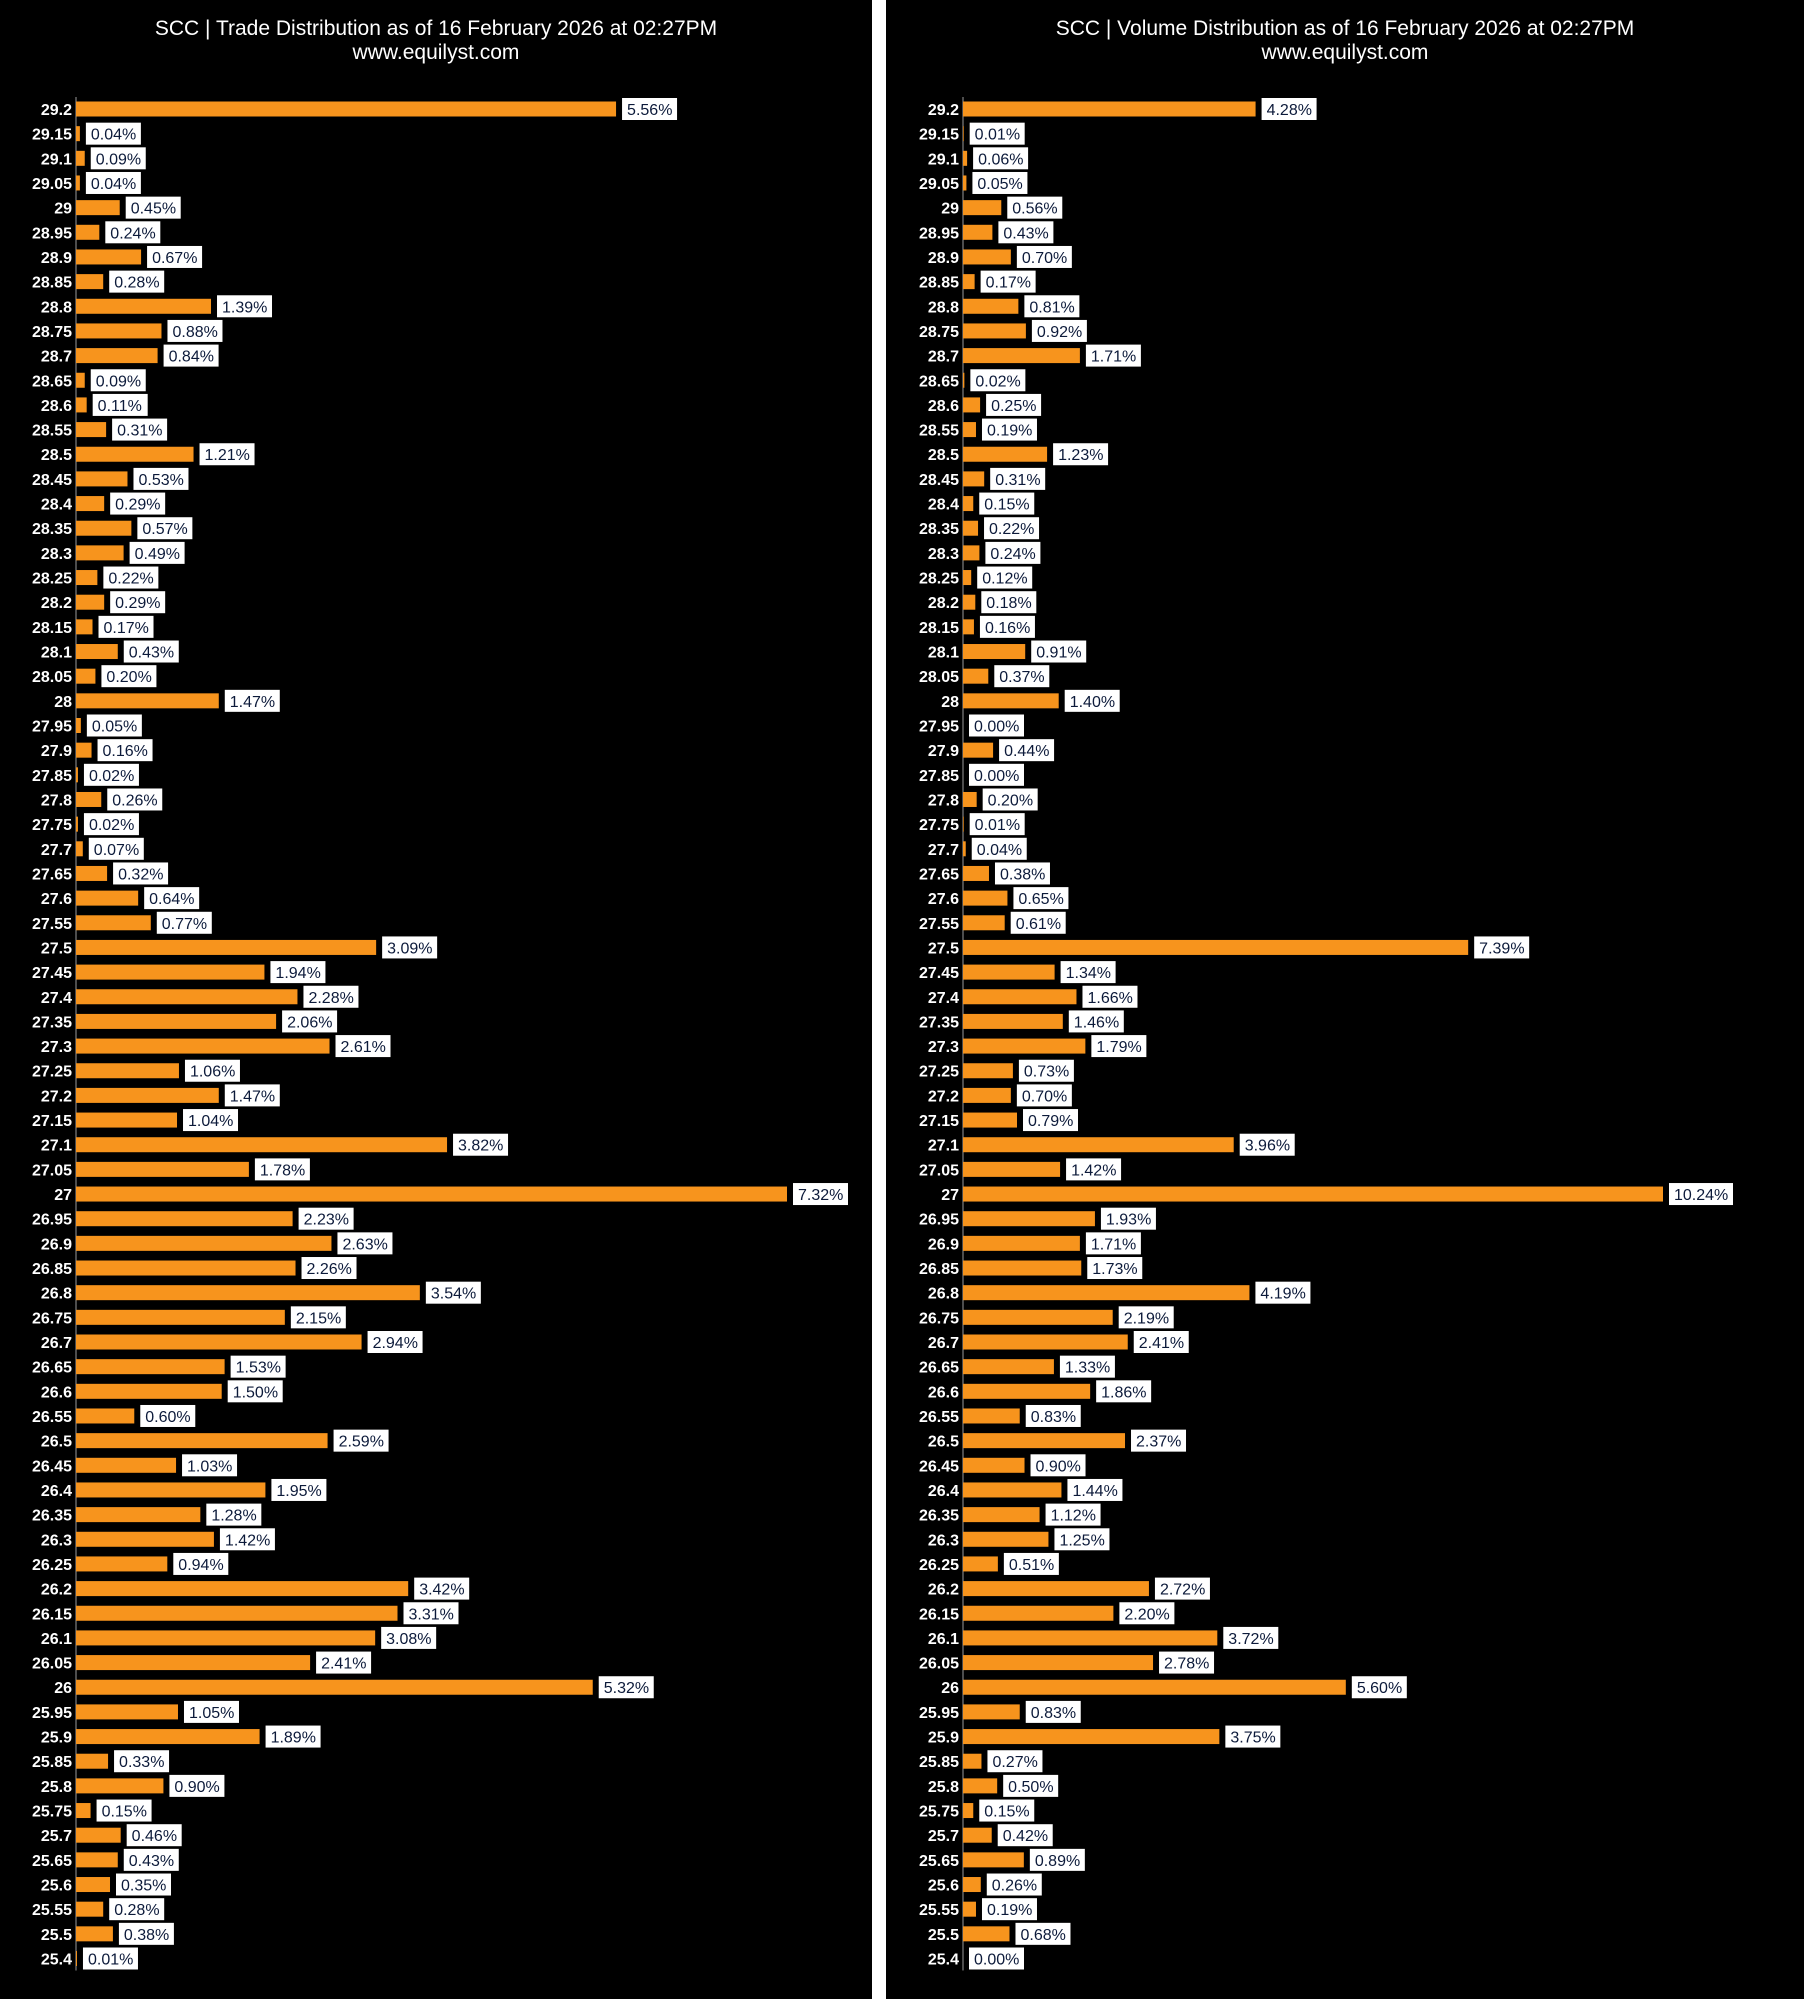 Image resolution: width=1804 pixels, height=1999 pixels. Describe the element at coordinates (1146, 1614) in the screenshot. I see `data-label: 2.20%` at that location.